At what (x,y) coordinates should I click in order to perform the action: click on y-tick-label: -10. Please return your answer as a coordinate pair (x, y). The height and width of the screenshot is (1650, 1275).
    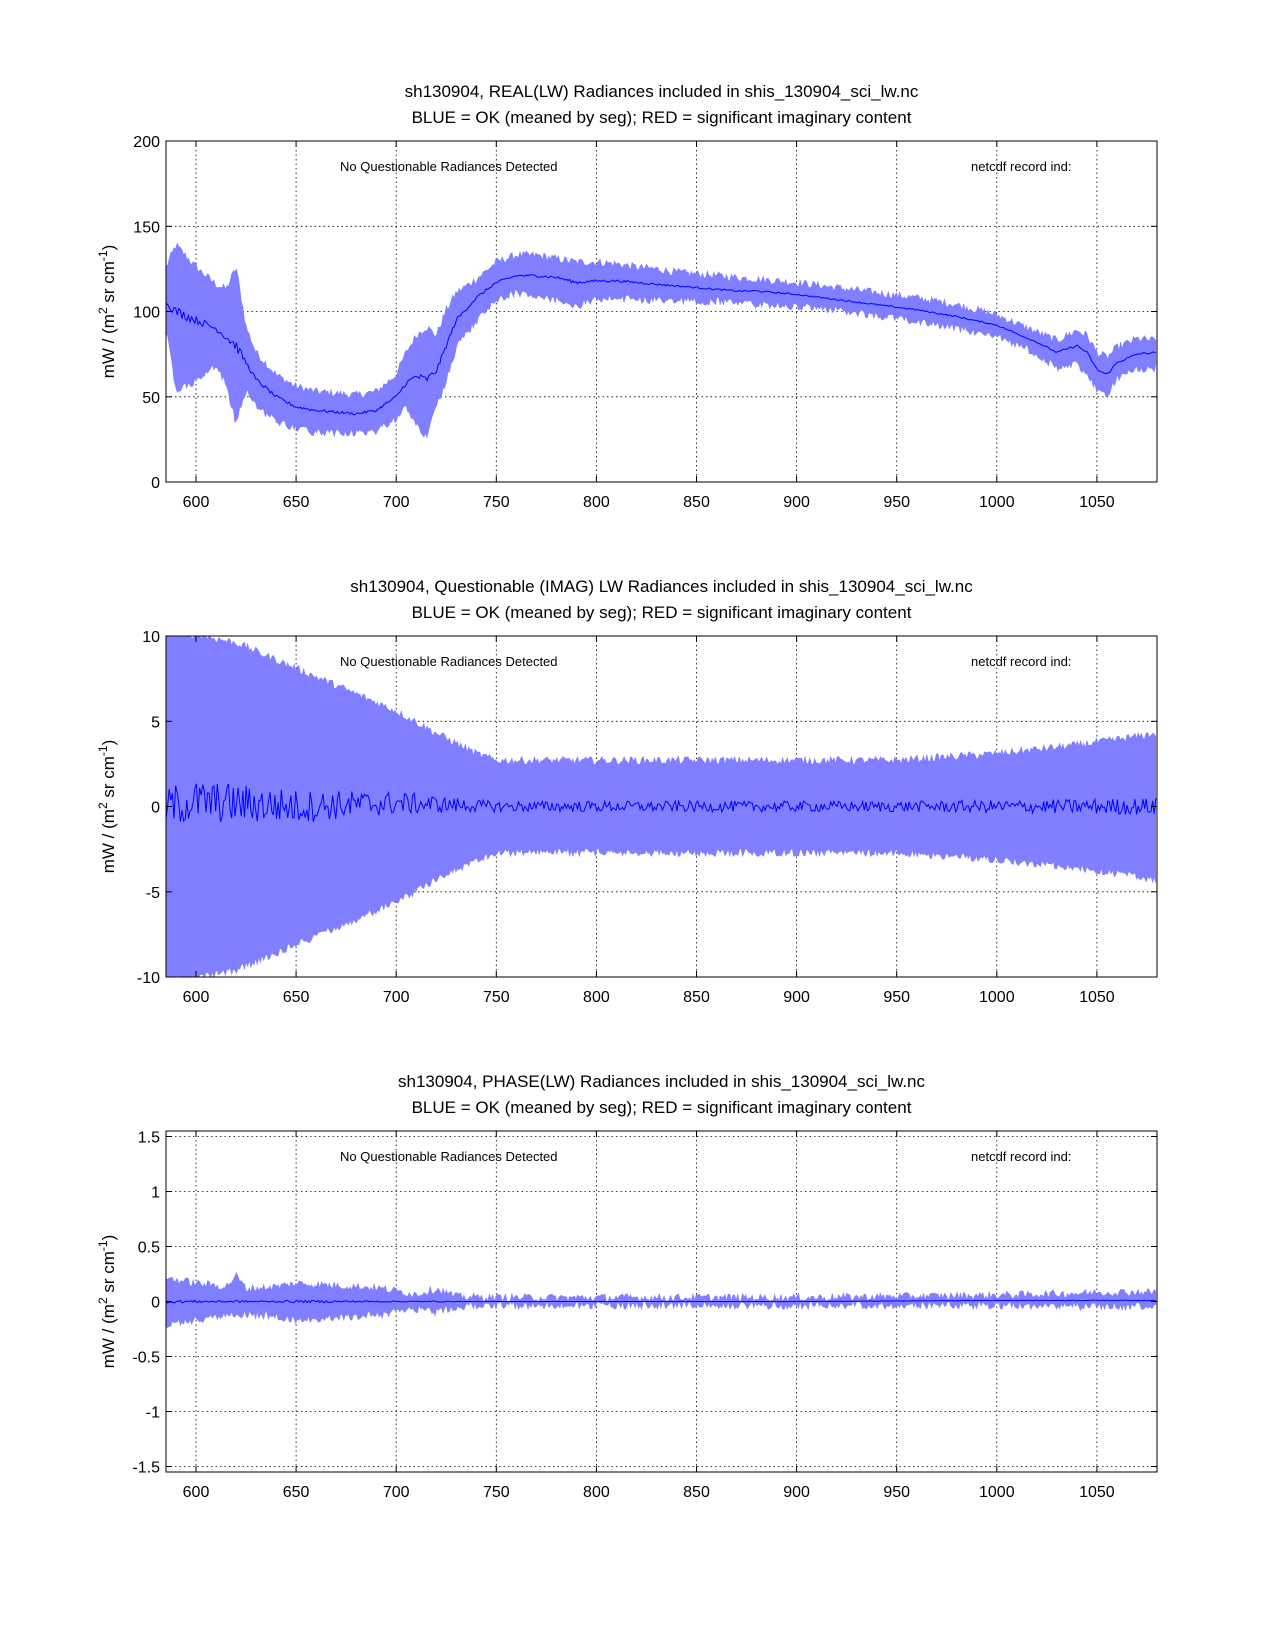
    Looking at the image, I should click on (148, 978).